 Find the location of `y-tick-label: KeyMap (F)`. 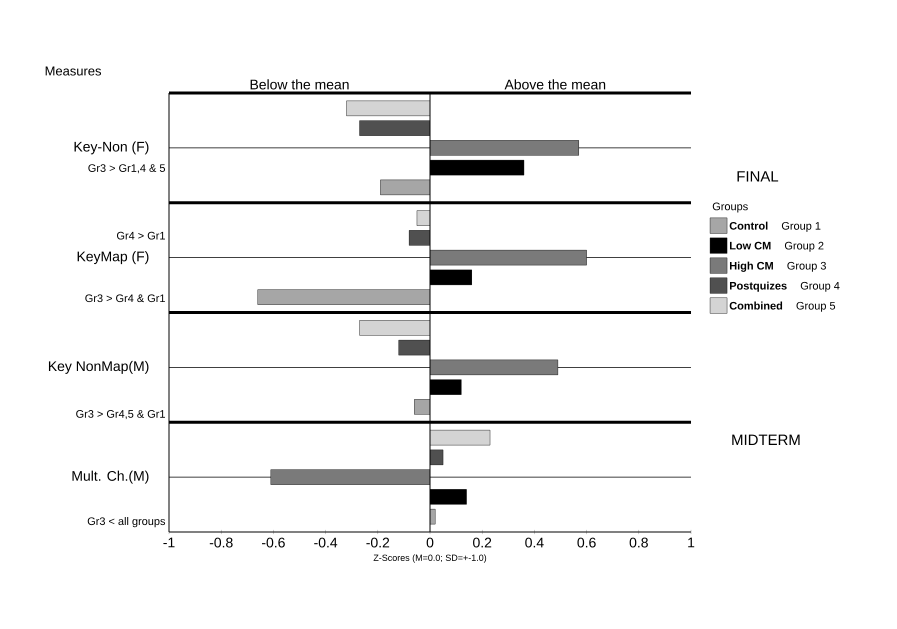

y-tick-label: KeyMap (F) is located at coordinates (113, 257).